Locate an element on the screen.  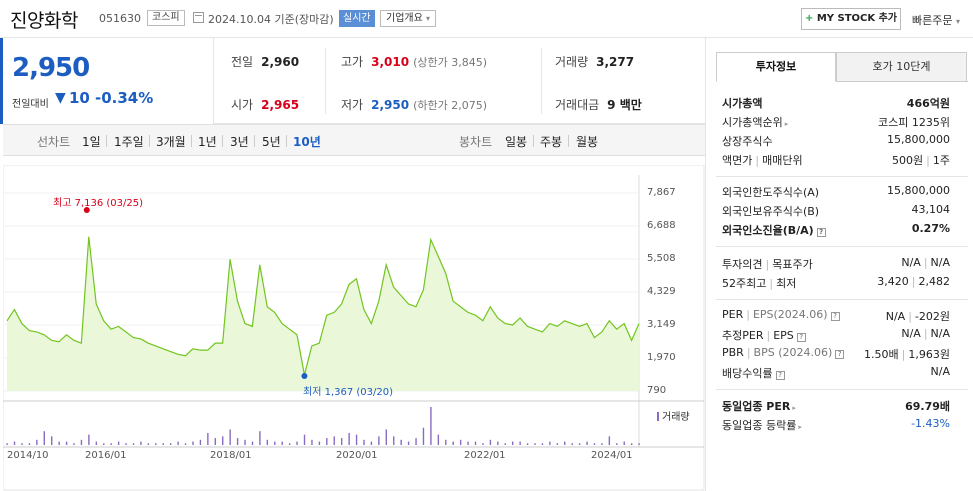
foreign-limit-label: 외국인한도주식수(A) is located at coordinates (771, 192).